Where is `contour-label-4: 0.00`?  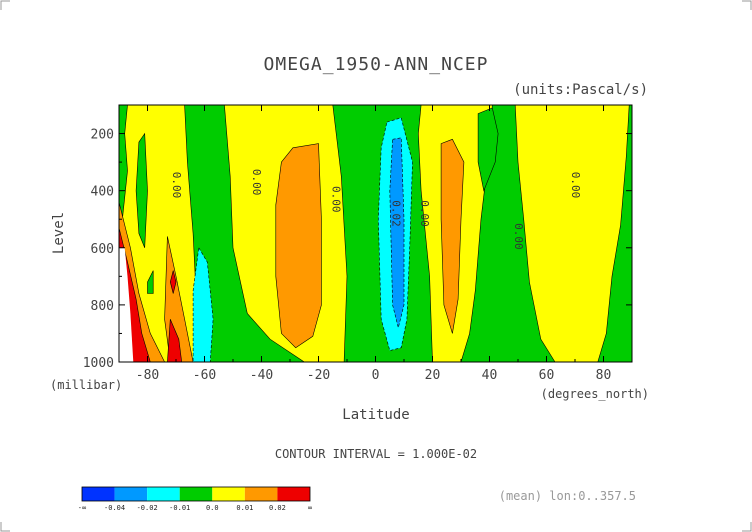 contour-label-4: 0.00 is located at coordinates (424, 213).